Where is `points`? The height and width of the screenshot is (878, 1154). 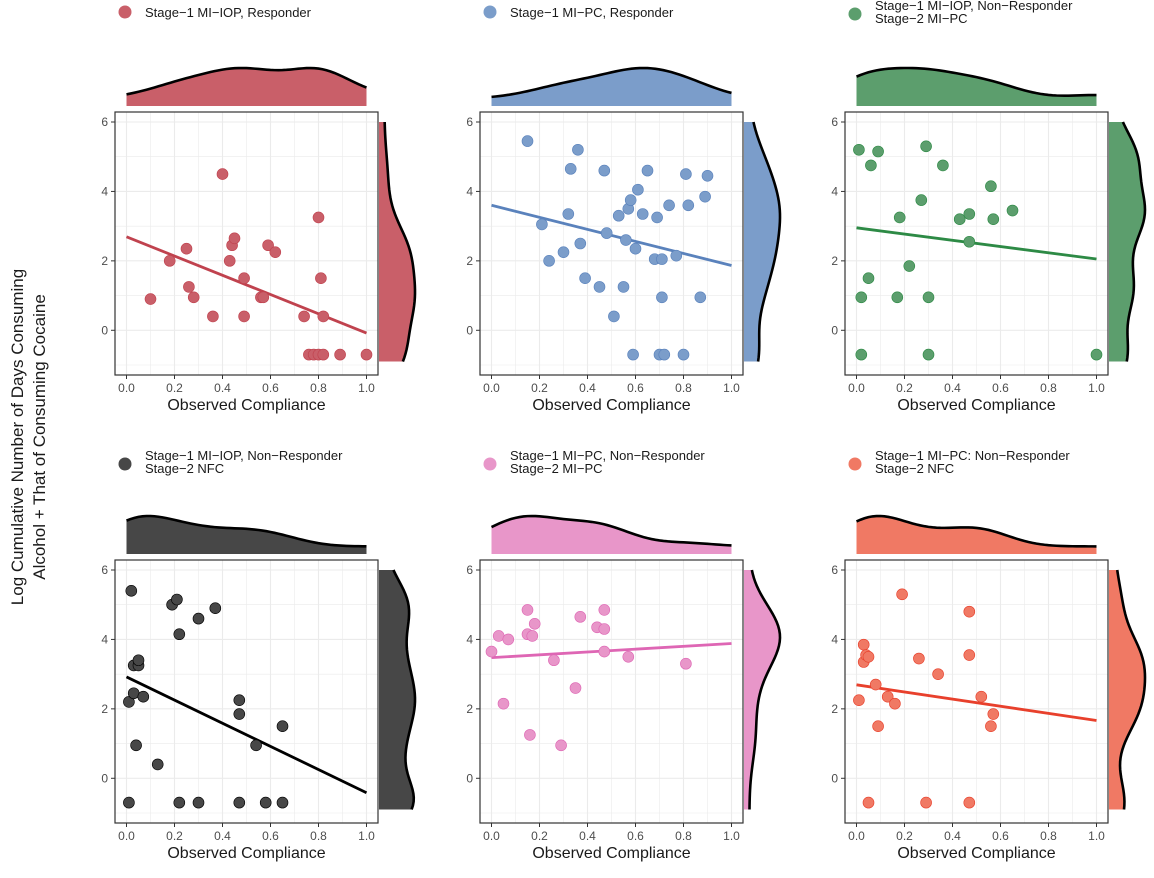
points is located at coordinates (617, 248).